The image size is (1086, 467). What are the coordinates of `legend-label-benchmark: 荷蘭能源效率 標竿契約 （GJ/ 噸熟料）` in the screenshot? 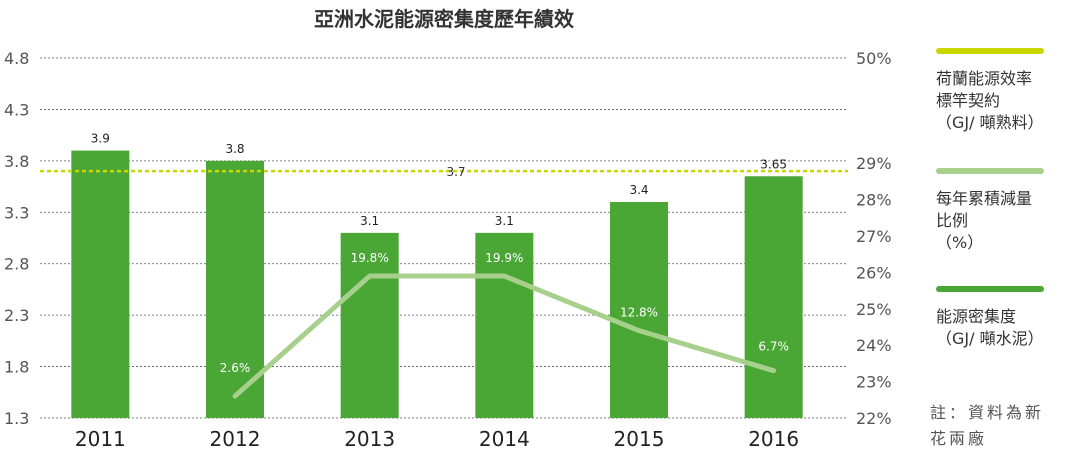 It's located at (1011, 101).